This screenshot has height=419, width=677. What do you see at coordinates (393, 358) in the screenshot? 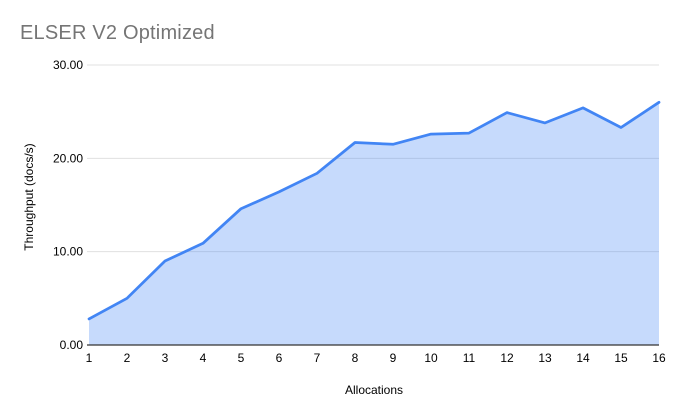
I see `x-tick-label: 9` at bounding box center [393, 358].